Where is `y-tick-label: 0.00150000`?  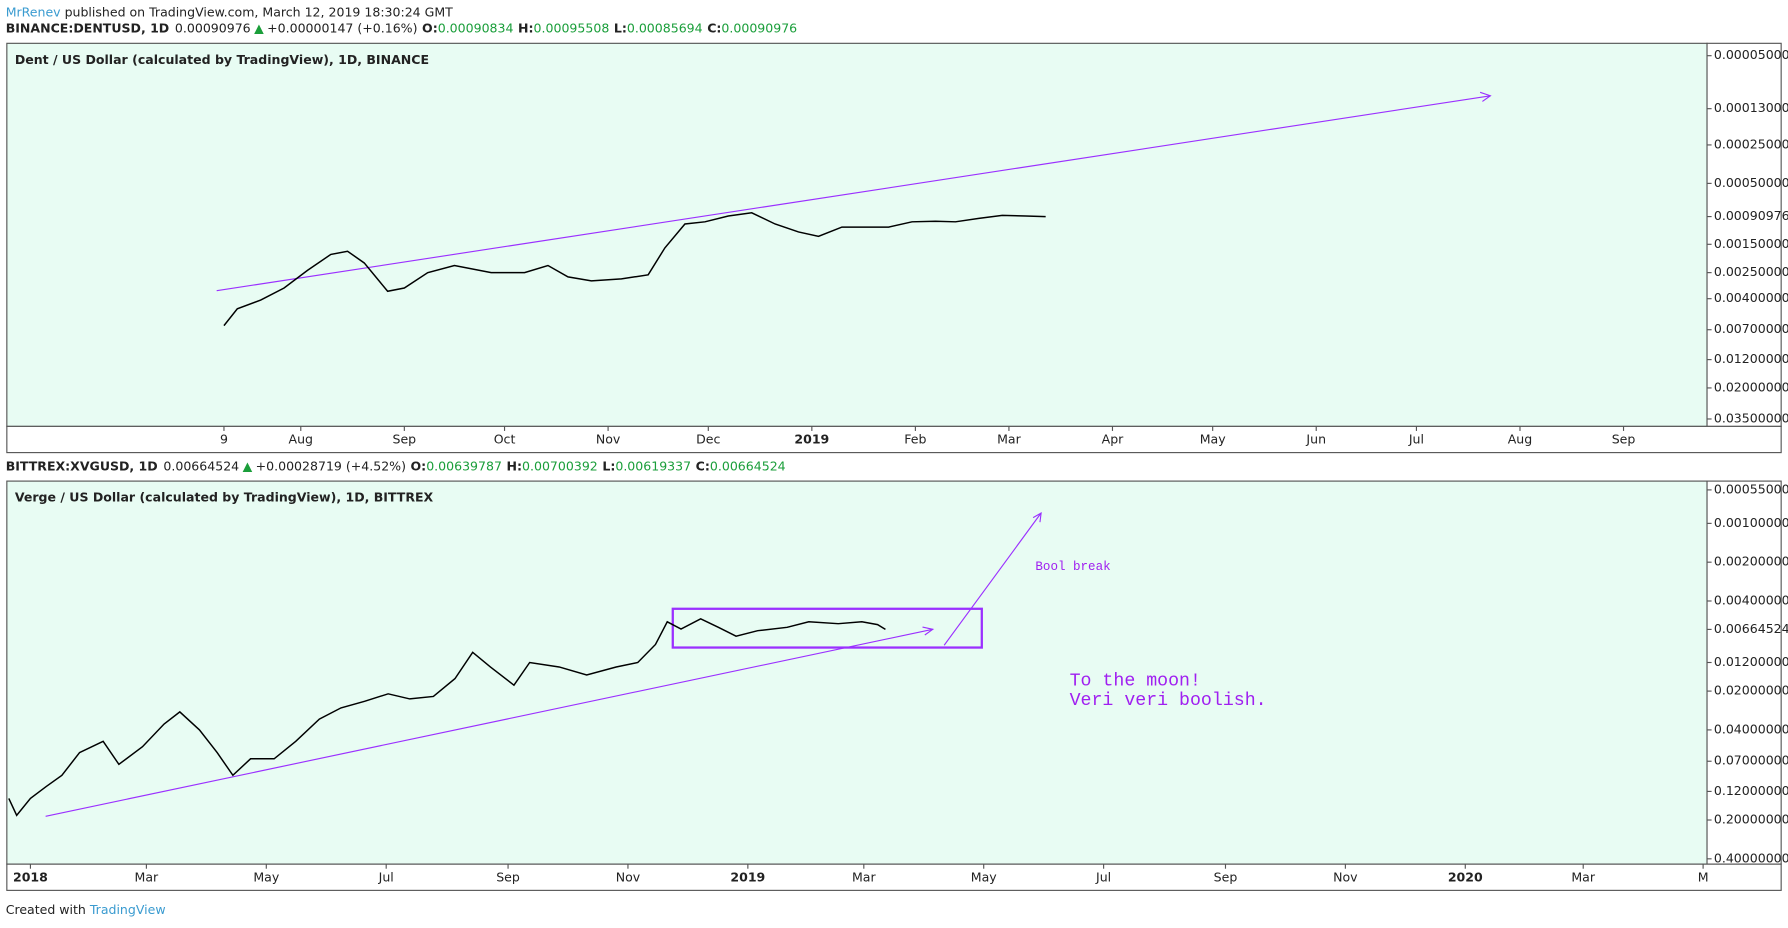
y-tick-label: 0.00150000 is located at coordinates (1751, 243).